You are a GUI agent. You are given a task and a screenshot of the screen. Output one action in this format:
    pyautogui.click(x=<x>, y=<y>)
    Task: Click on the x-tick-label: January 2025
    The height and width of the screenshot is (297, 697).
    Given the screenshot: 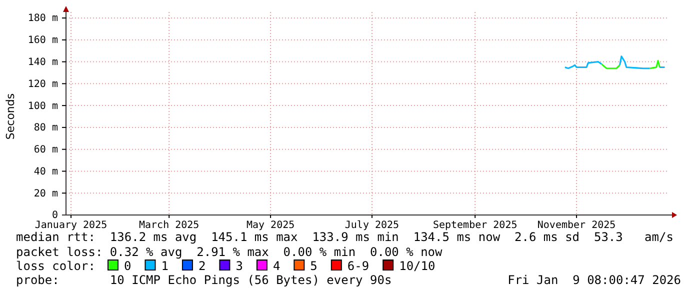 What is the action you would take?
    pyautogui.click(x=71, y=226)
    